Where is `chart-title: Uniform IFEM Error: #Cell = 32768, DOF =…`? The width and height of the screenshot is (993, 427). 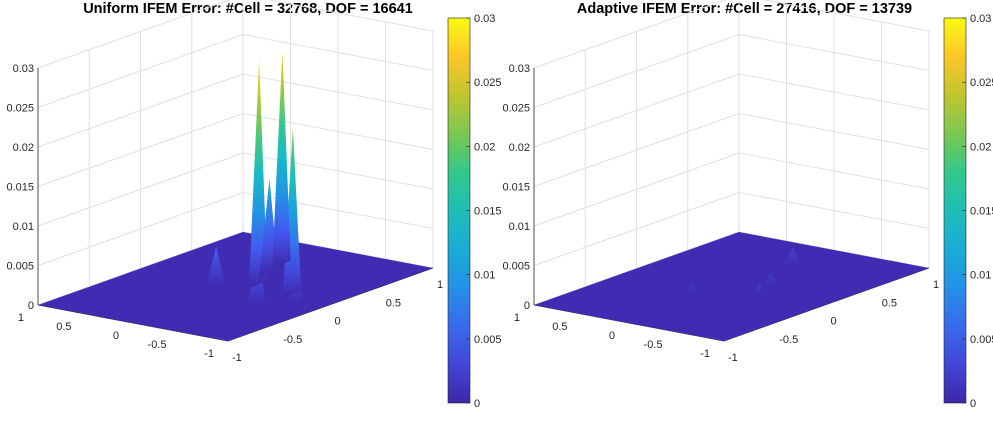 chart-title: Uniform IFEM Error: #Cell = 32768, DOF =… is located at coordinates (248, 9).